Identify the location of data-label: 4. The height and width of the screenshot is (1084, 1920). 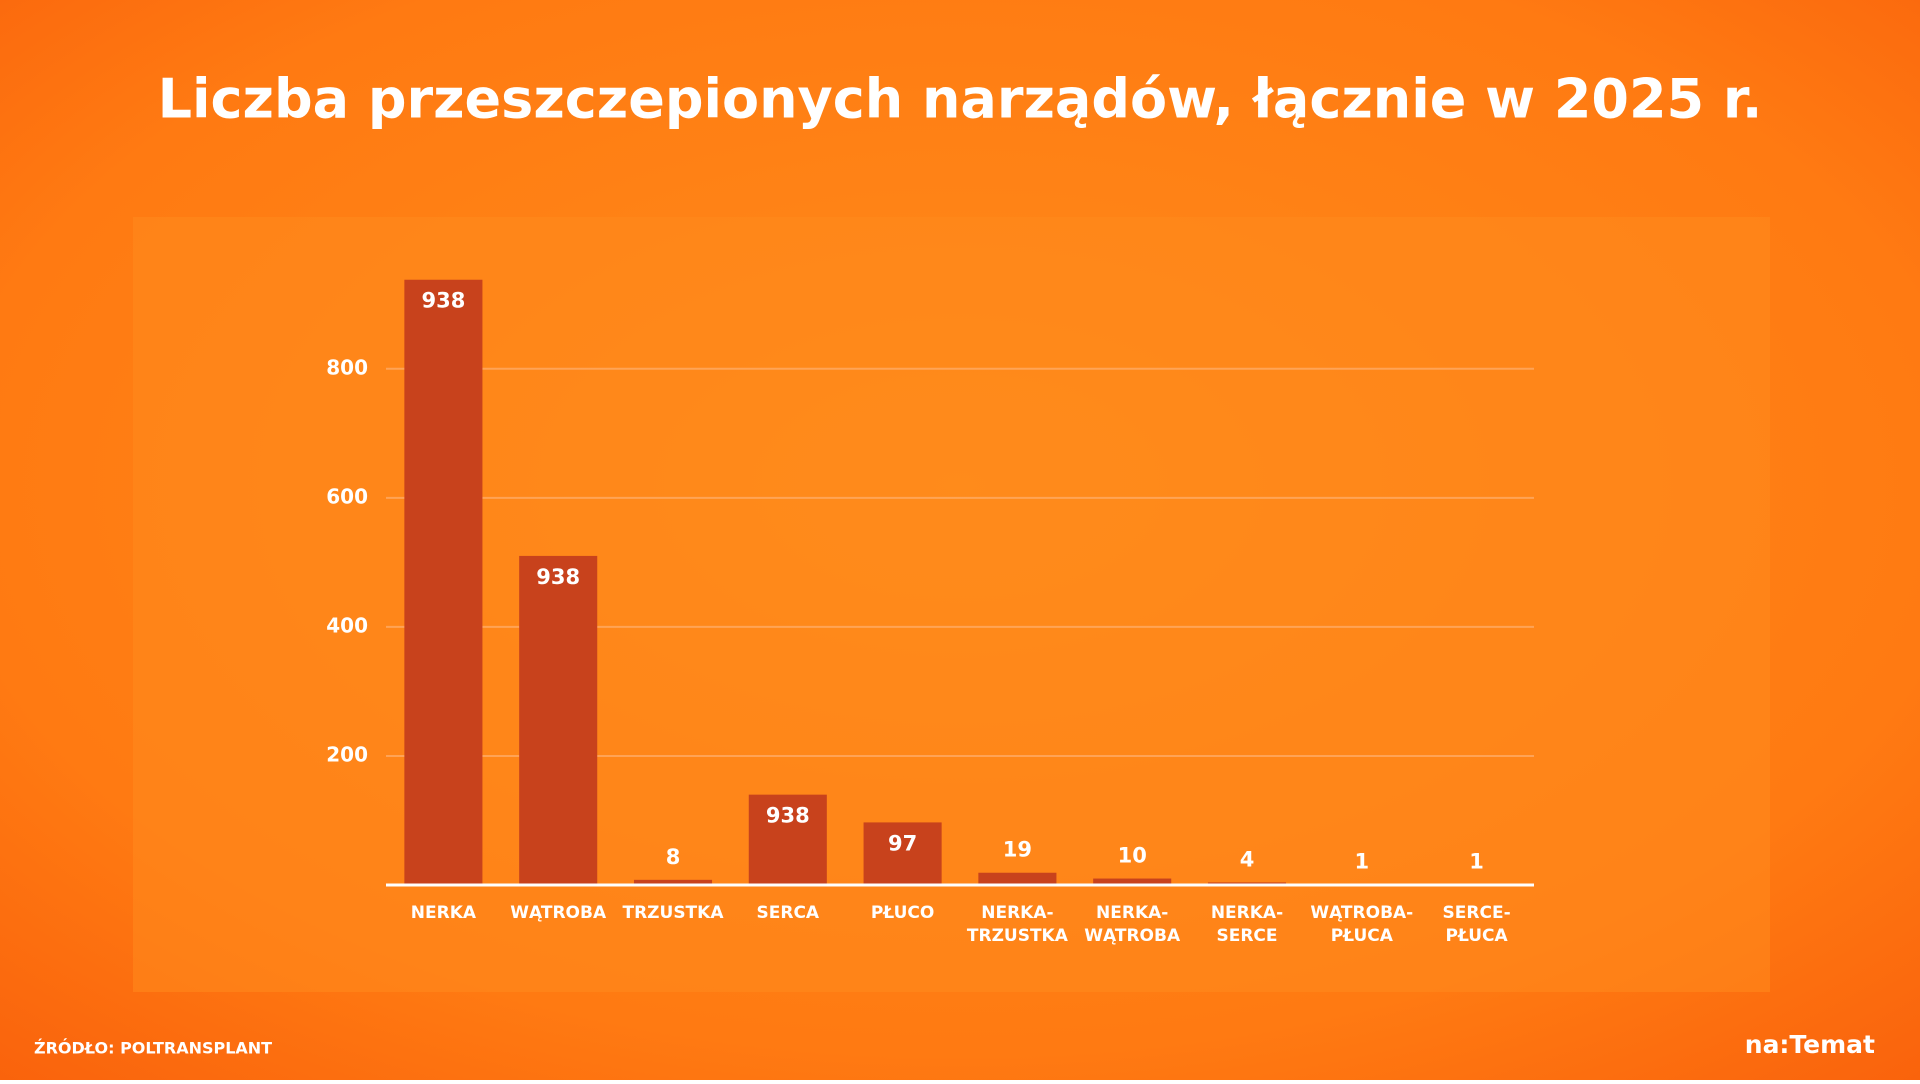
(1247, 859).